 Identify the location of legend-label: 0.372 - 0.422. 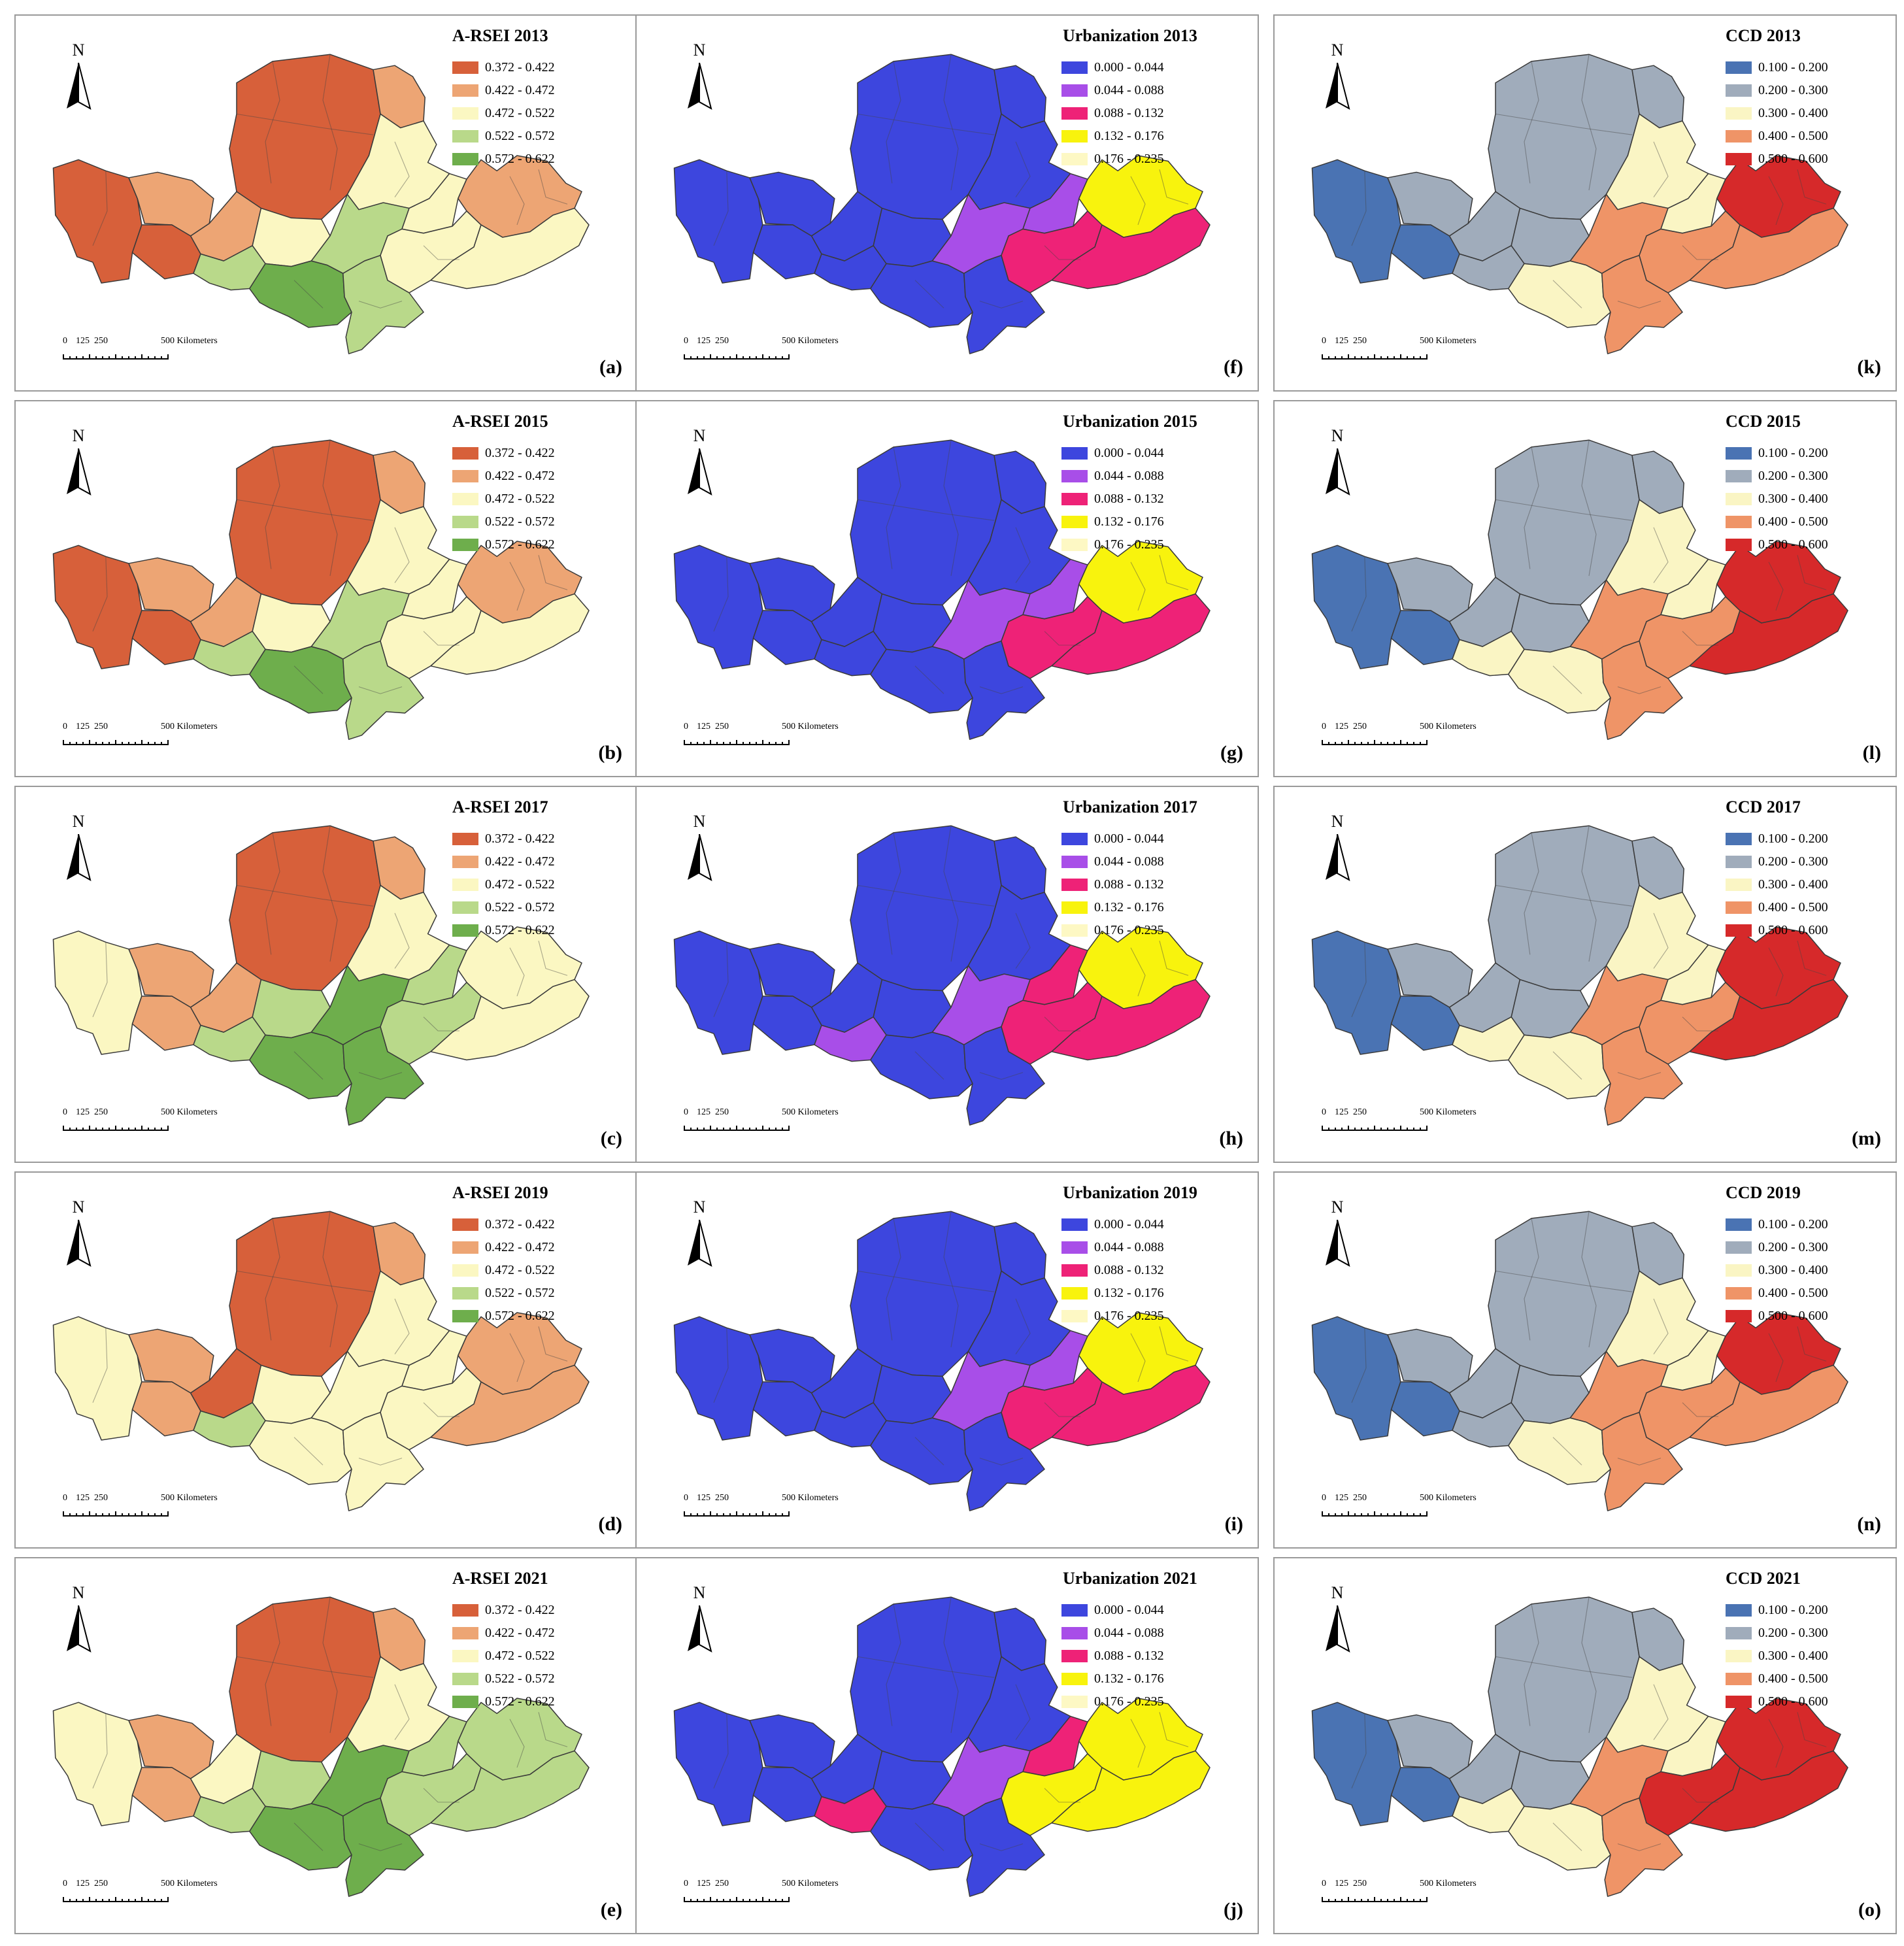
(520, 67).